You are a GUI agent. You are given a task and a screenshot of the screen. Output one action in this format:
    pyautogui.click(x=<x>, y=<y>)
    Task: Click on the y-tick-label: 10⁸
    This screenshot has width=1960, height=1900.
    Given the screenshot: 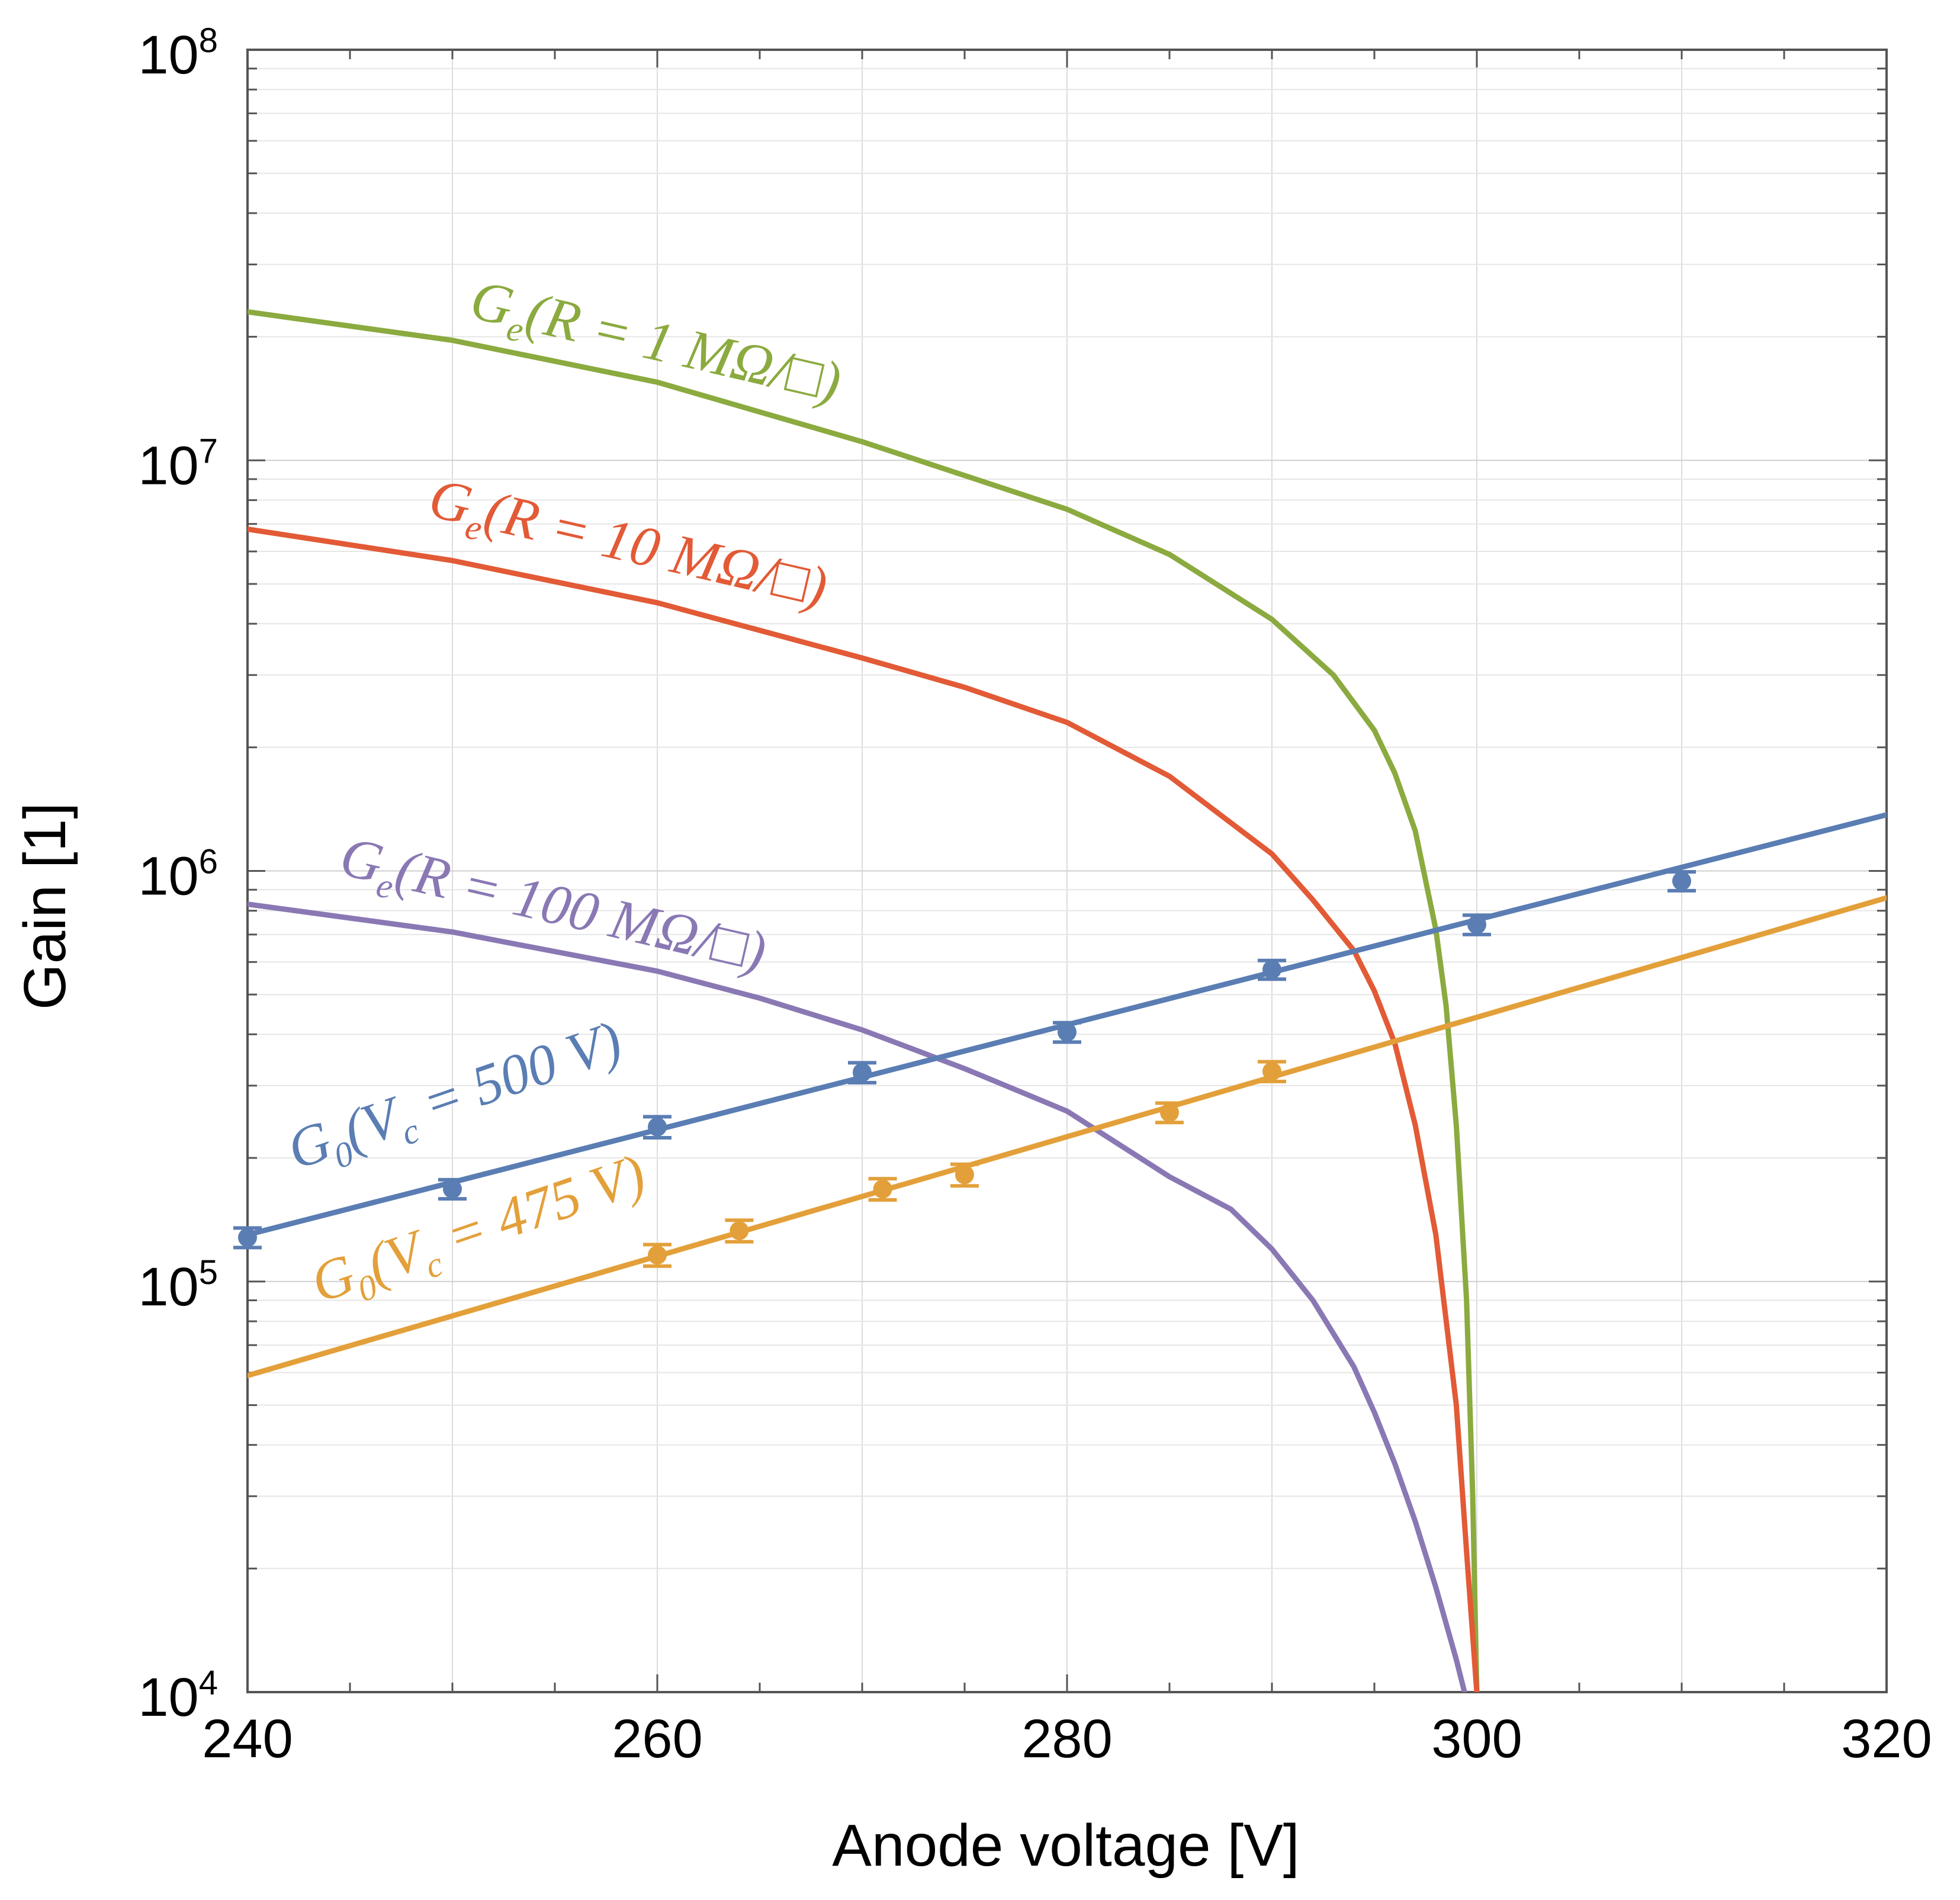 What is the action you would take?
    pyautogui.click(x=178, y=53)
    